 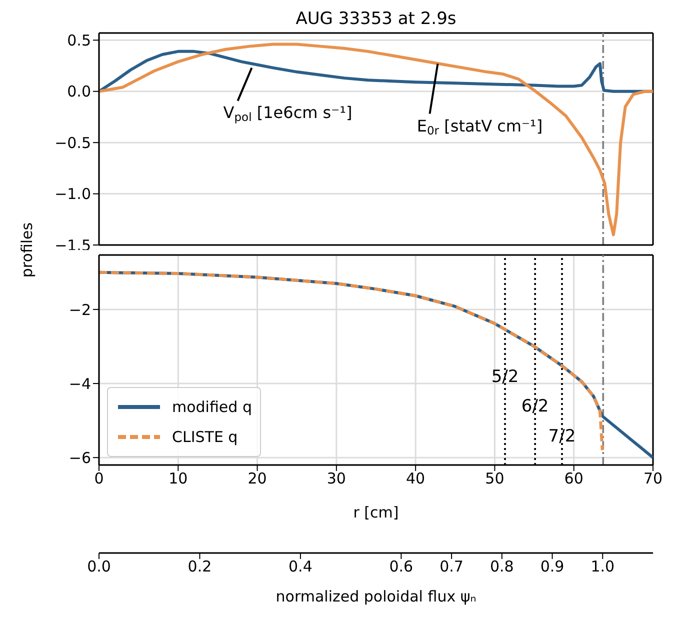 I want to click on y-axis-title: profiles, so click(x=27, y=250).